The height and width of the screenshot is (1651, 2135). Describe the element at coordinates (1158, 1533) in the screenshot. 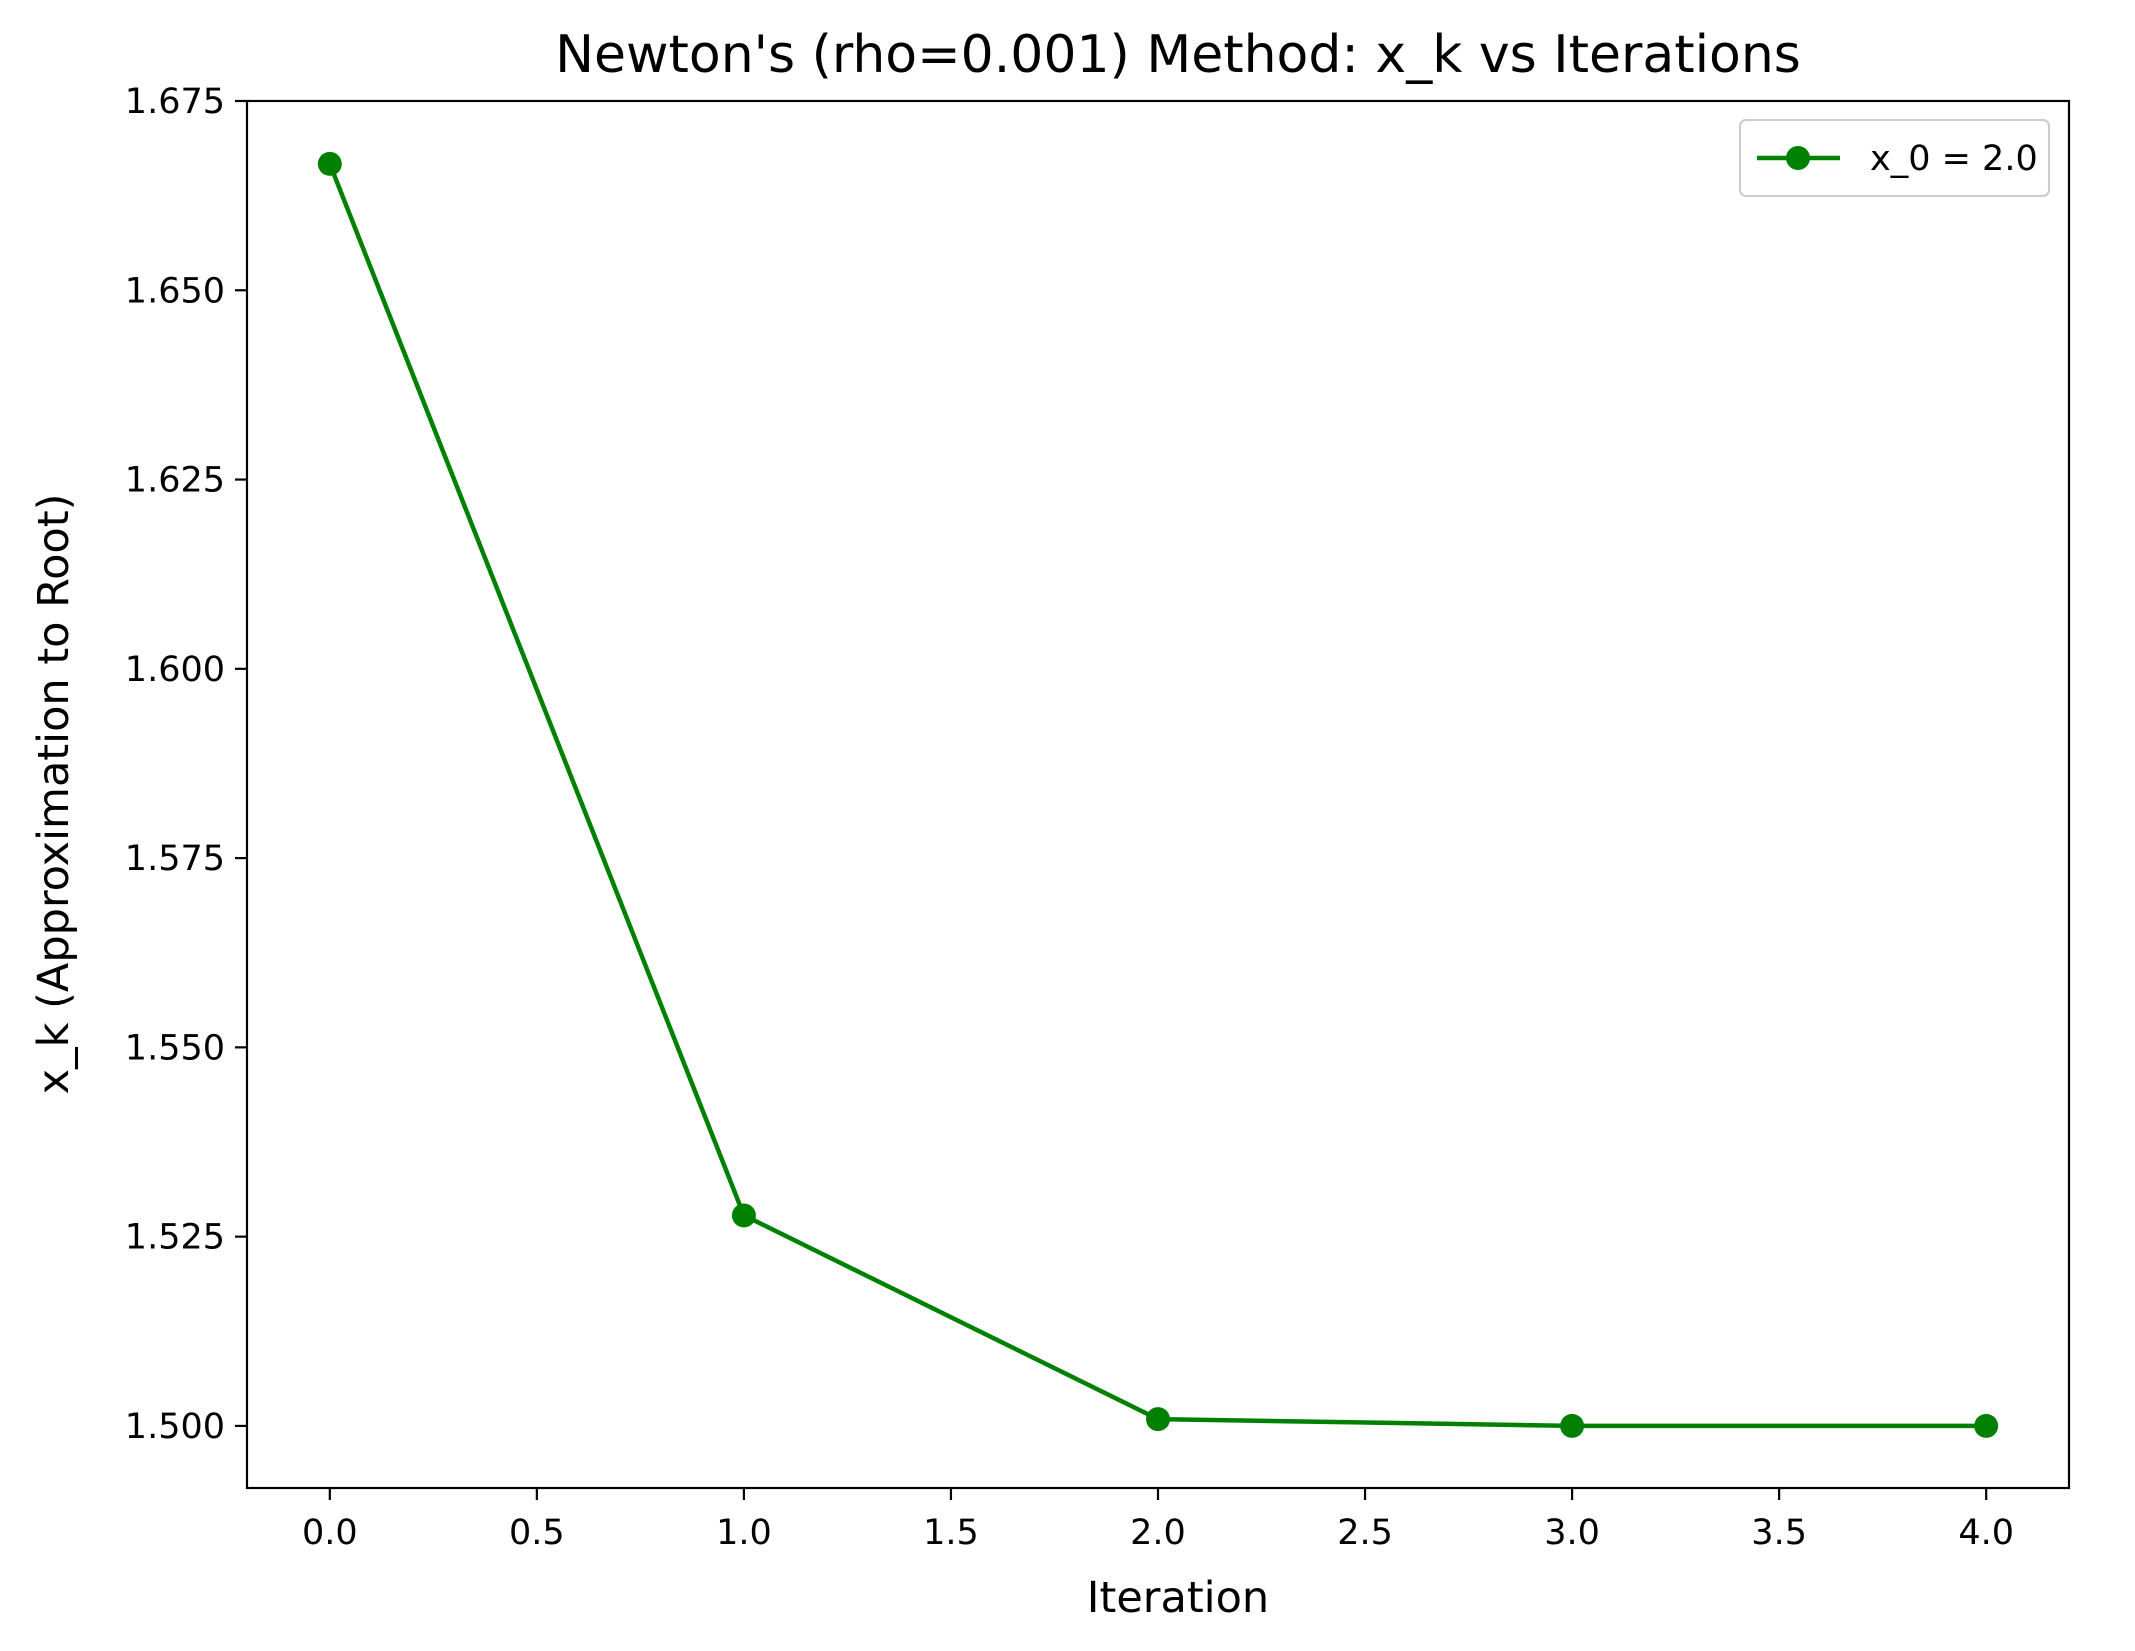

I see `x-tick-label: 2.0` at that location.